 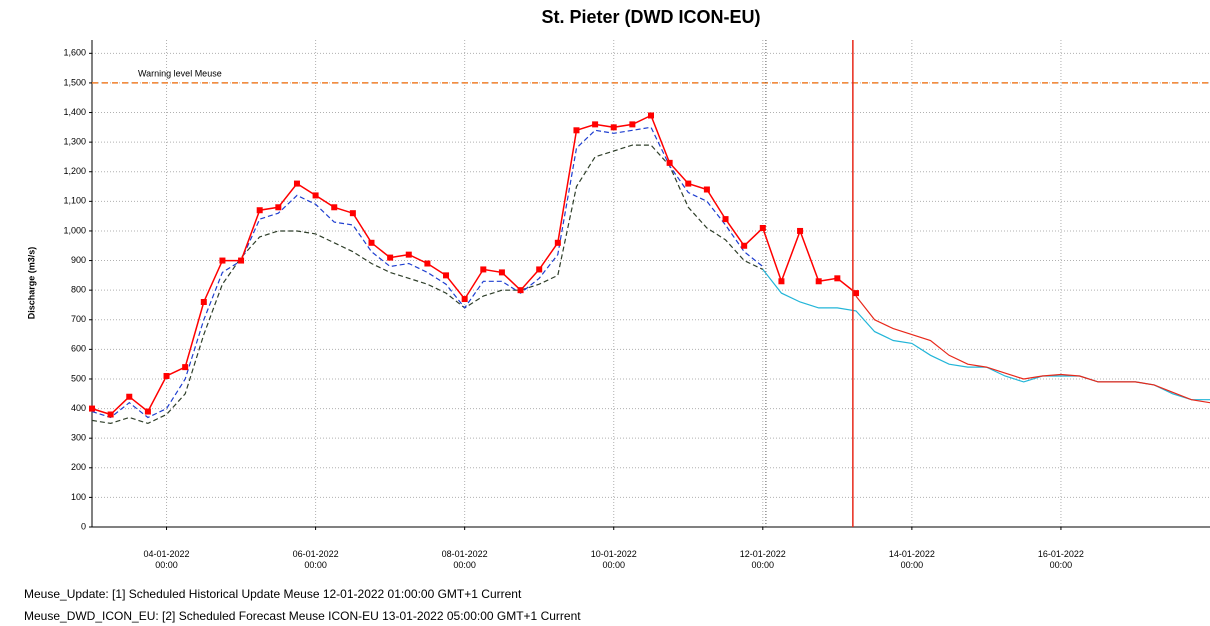 I want to click on x-tick-label: 06-01-2022 00:00, so click(x=315, y=559).